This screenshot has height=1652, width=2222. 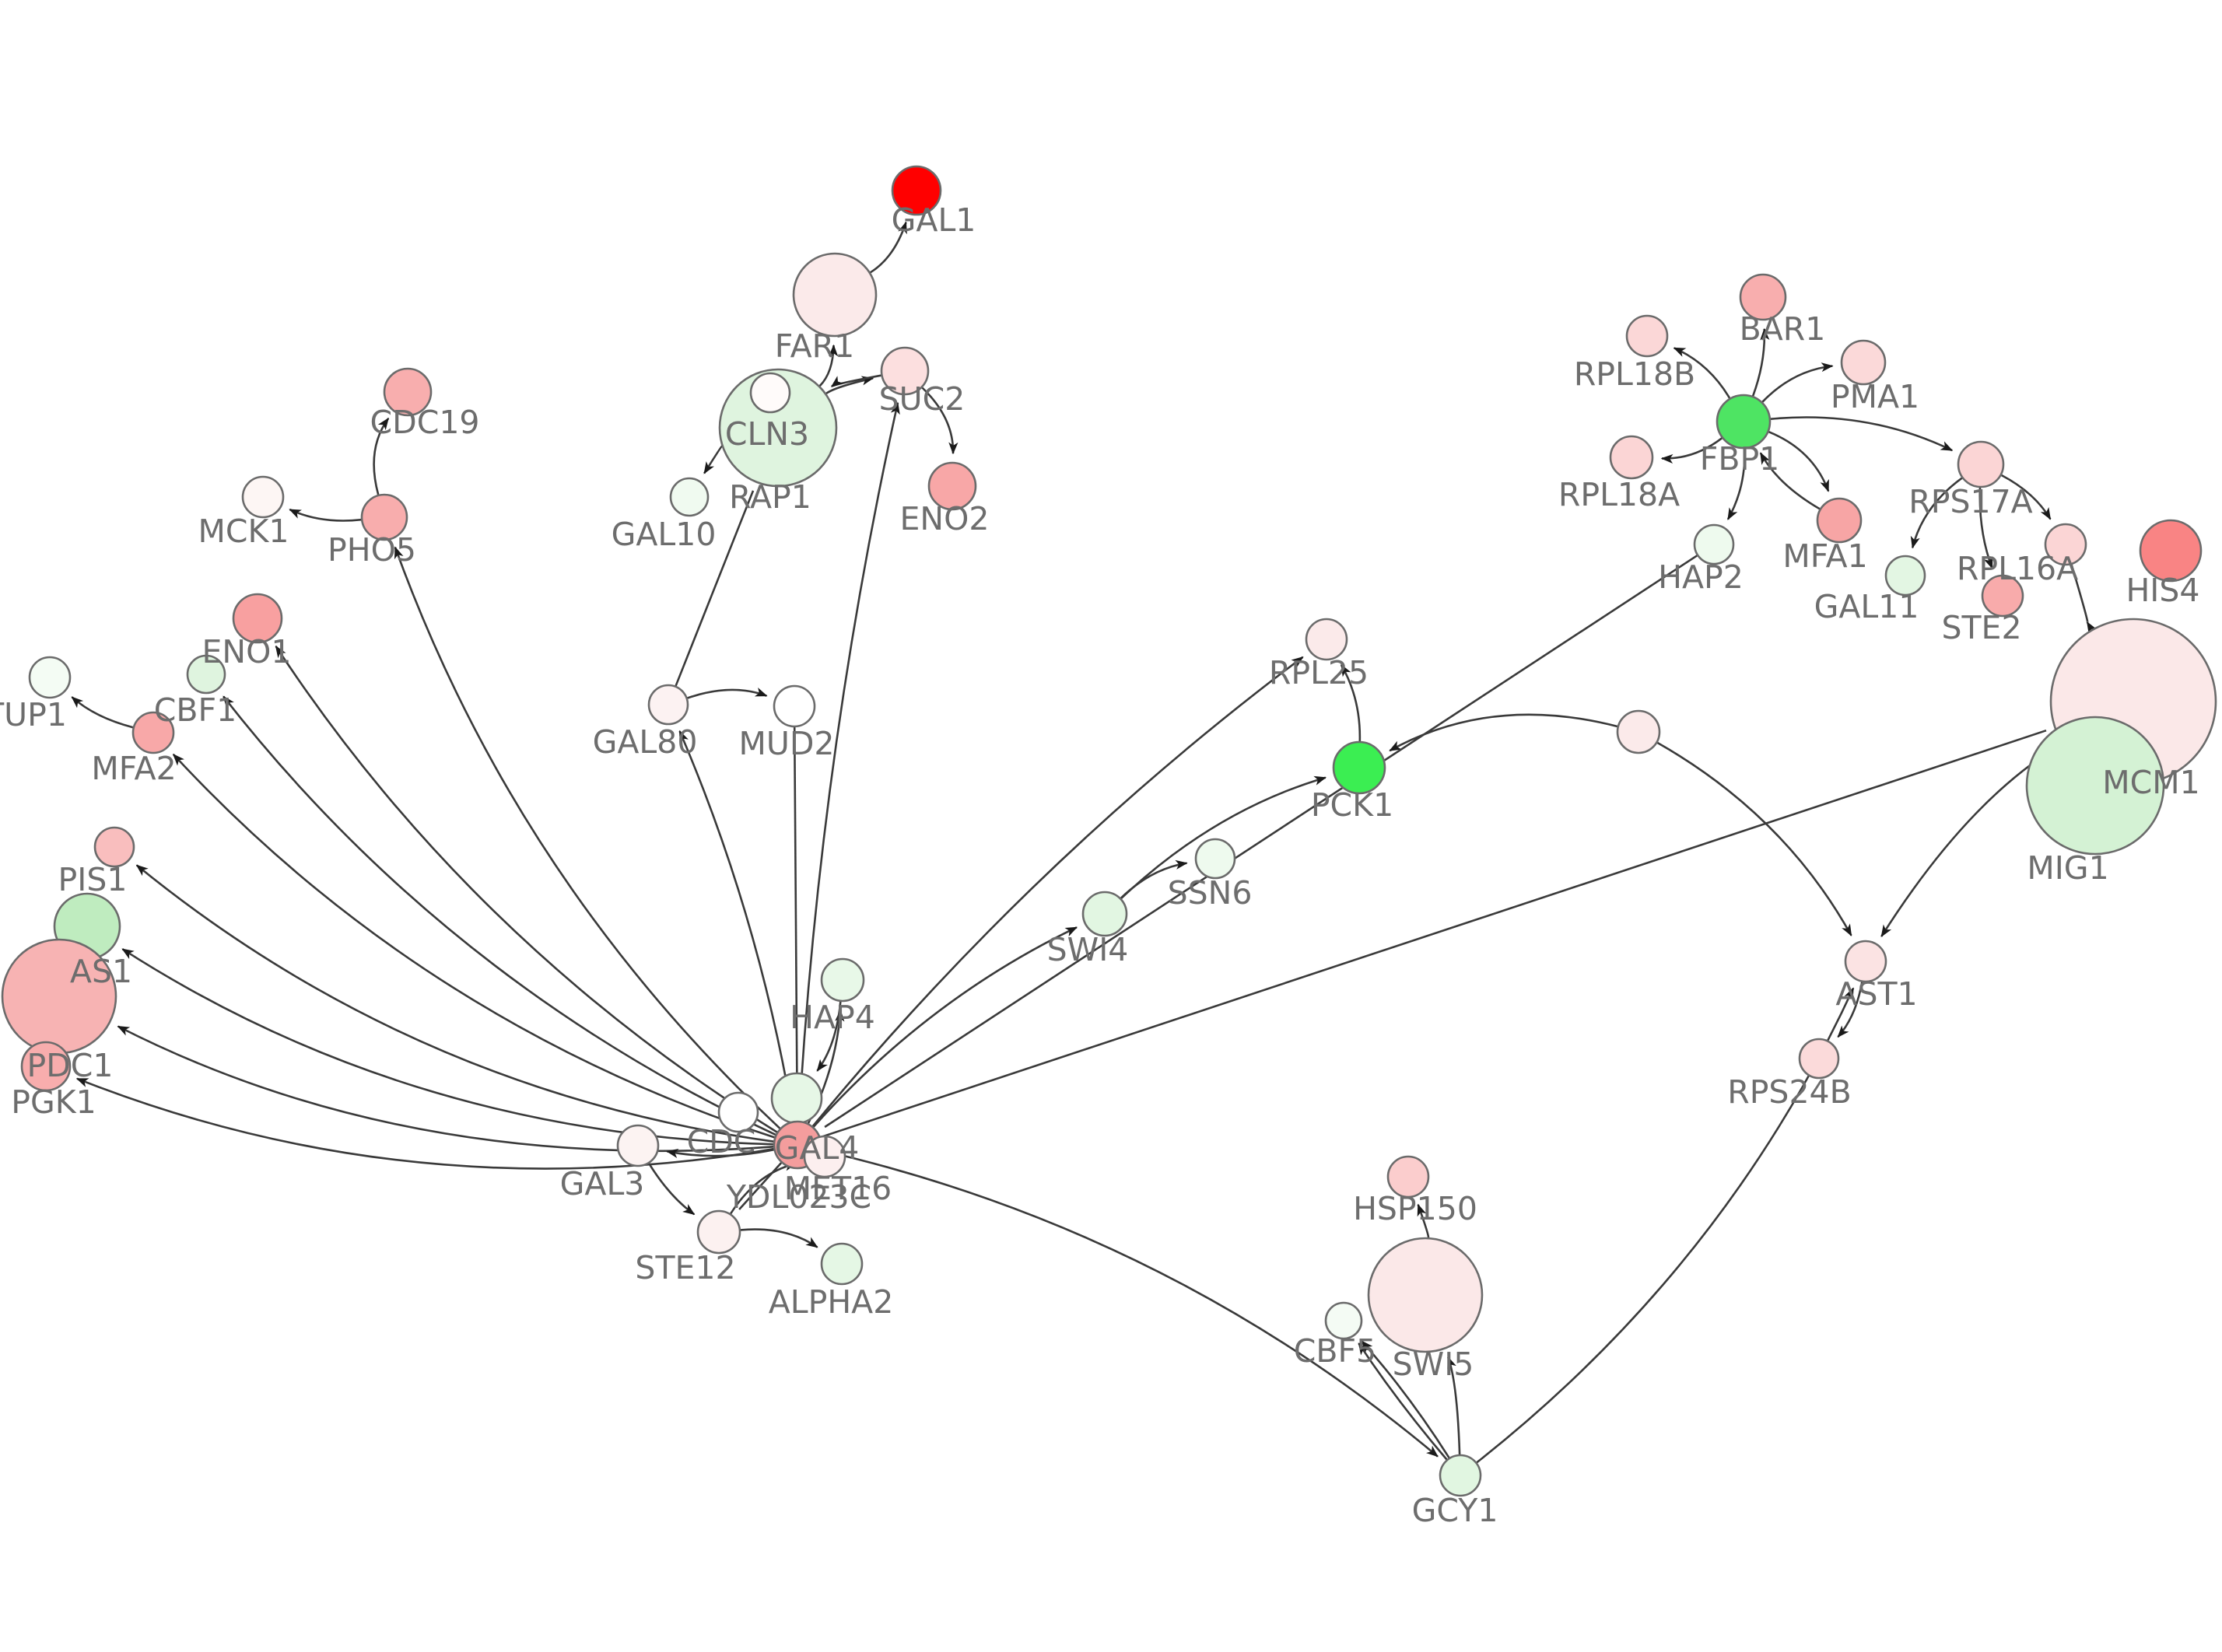 What do you see at coordinates (1819, 1059) in the screenshot?
I see `node-rps24b` at bounding box center [1819, 1059].